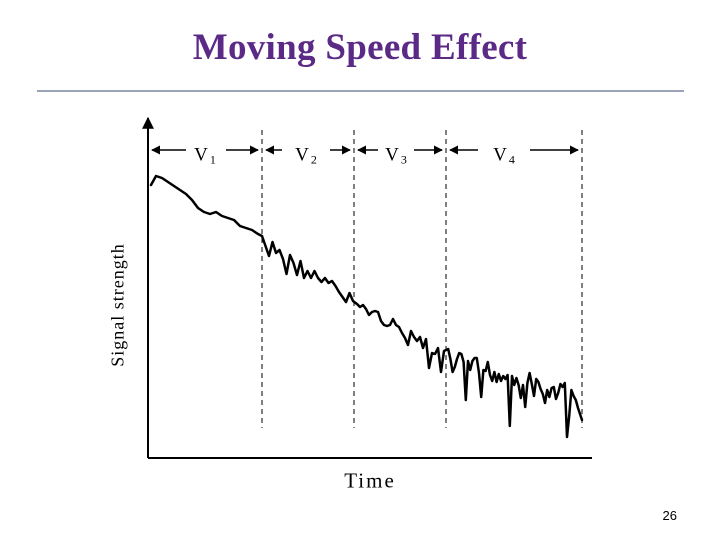 Image resolution: width=720 pixels, height=540 pixels. I want to click on segment-label-v4-sub: 4, so click(511, 159).